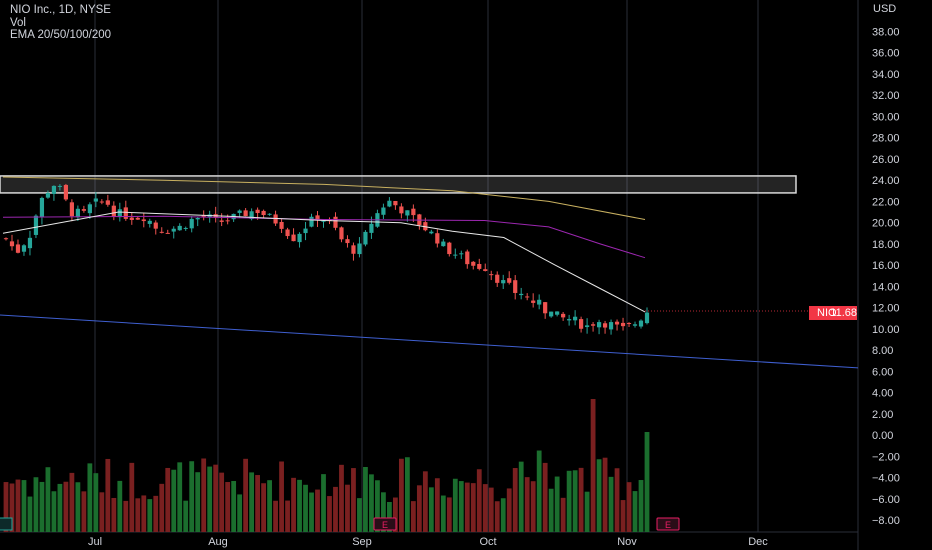  I want to click on ema-20-line, so click(324, 262).